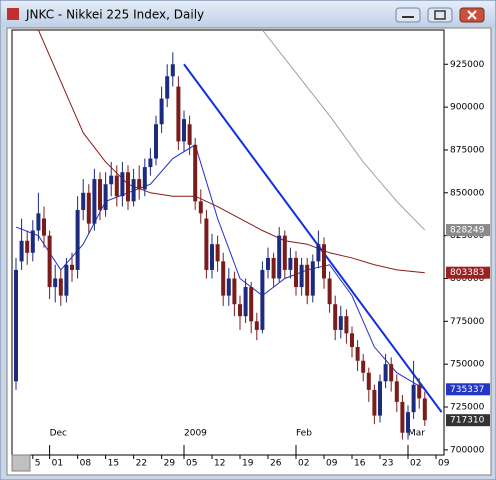  I want to click on price-tag-label: 735337, so click(467, 390).